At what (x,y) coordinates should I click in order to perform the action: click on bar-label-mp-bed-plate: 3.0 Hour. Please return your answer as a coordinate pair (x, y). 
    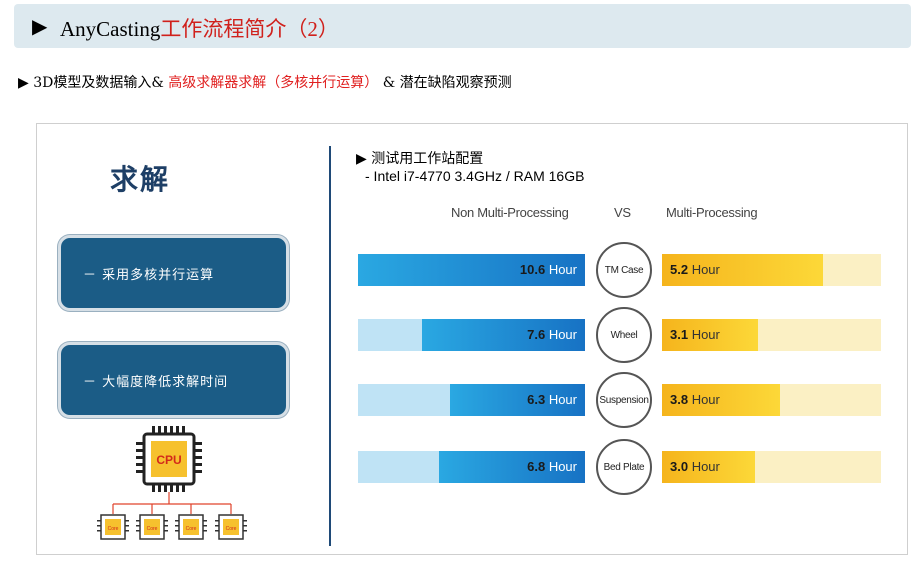
    Looking at the image, I should click on (695, 466).